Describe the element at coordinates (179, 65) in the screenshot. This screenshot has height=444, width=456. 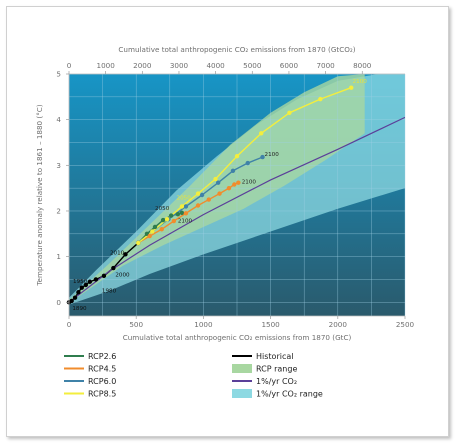
I see `top-tick-label: 3000` at that location.